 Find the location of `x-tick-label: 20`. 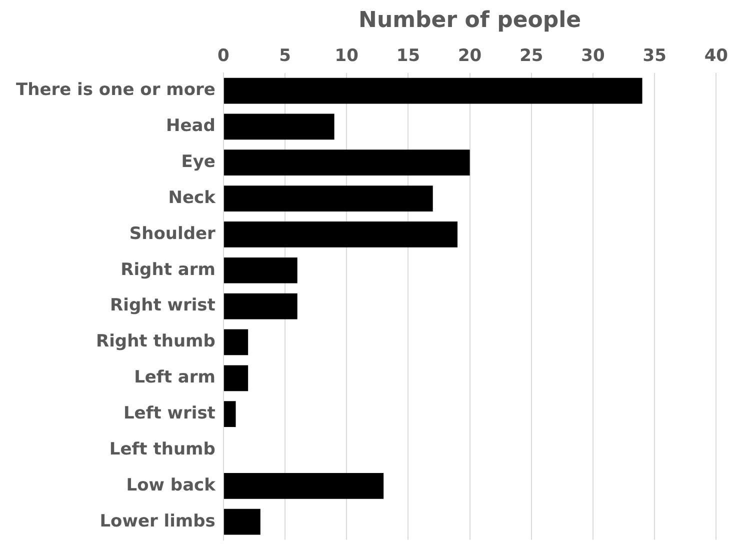

x-tick-label: 20 is located at coordinates (470, 56).